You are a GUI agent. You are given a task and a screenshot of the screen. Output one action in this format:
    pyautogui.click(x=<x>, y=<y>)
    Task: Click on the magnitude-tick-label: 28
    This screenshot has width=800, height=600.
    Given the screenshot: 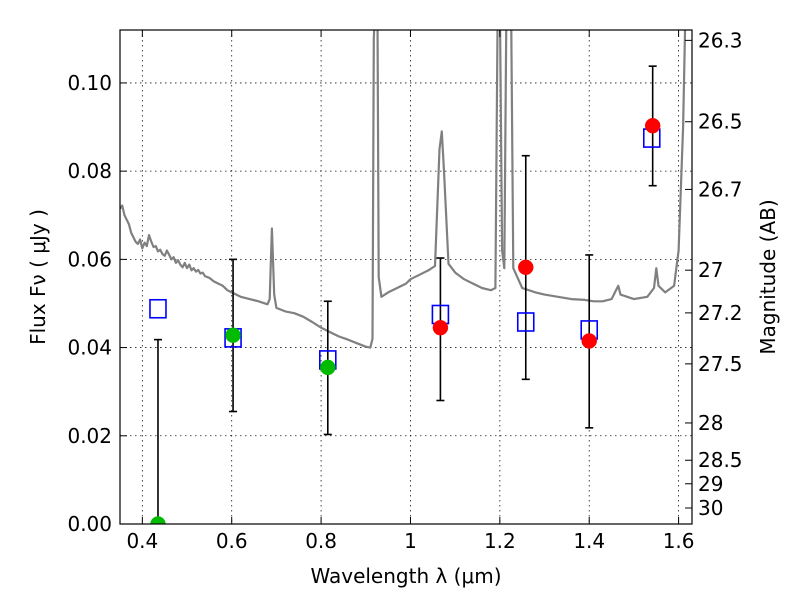 What is the action you would take?
    pyautogui.click(x=710, y=423)
    